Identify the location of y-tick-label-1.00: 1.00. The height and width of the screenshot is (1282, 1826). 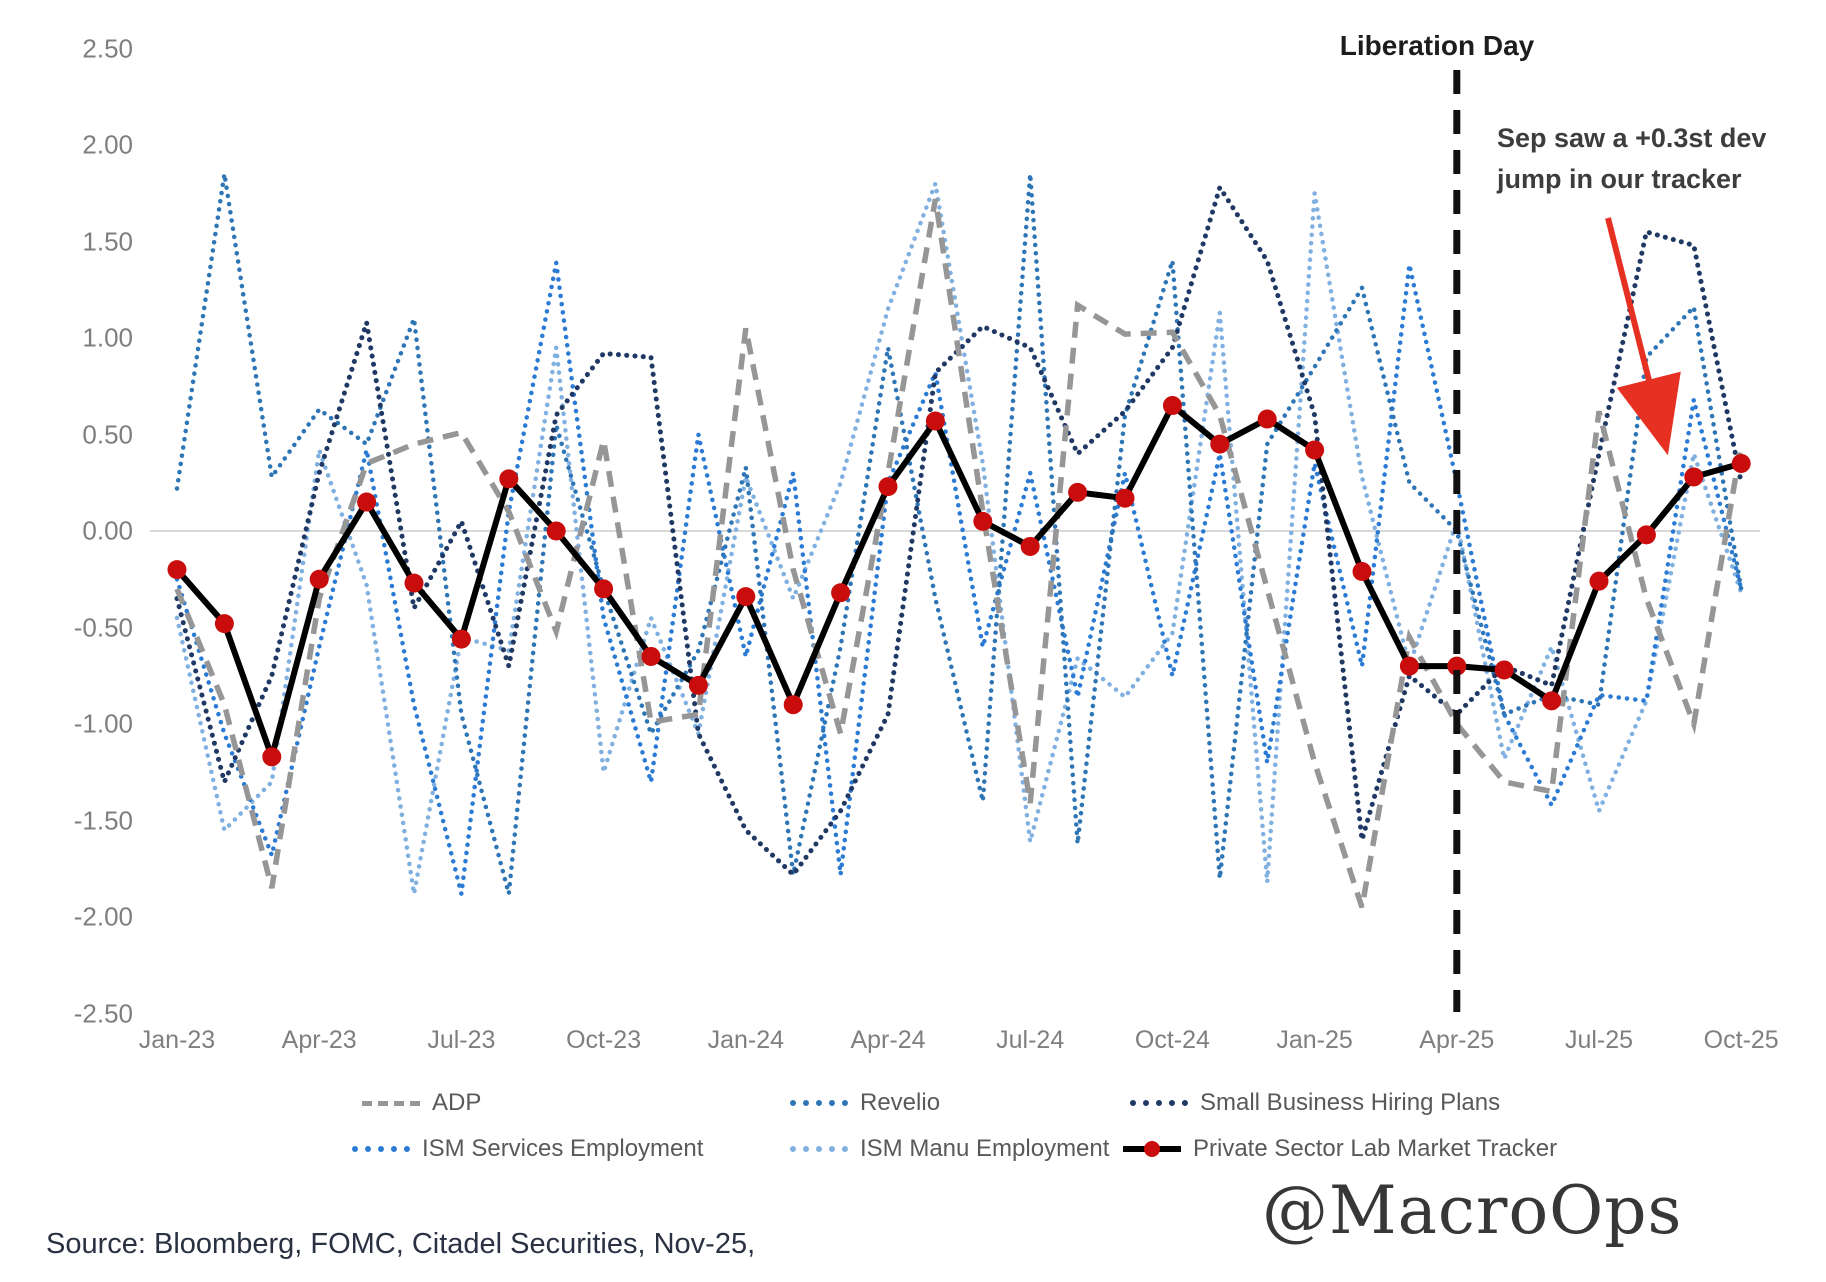
(107, 337).